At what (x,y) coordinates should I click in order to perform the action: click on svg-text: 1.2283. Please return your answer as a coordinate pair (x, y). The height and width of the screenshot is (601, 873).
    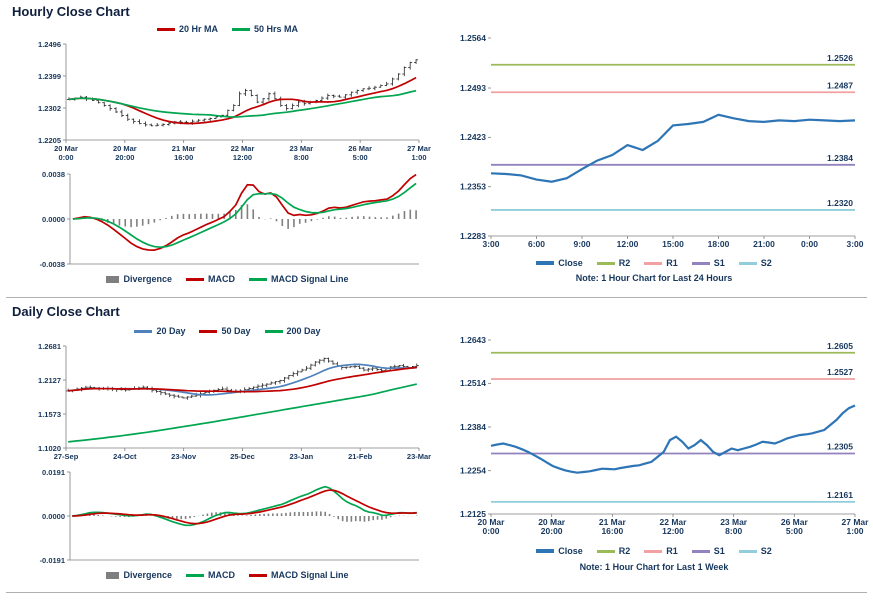
    Looking at the image, I should click on (473, 236).